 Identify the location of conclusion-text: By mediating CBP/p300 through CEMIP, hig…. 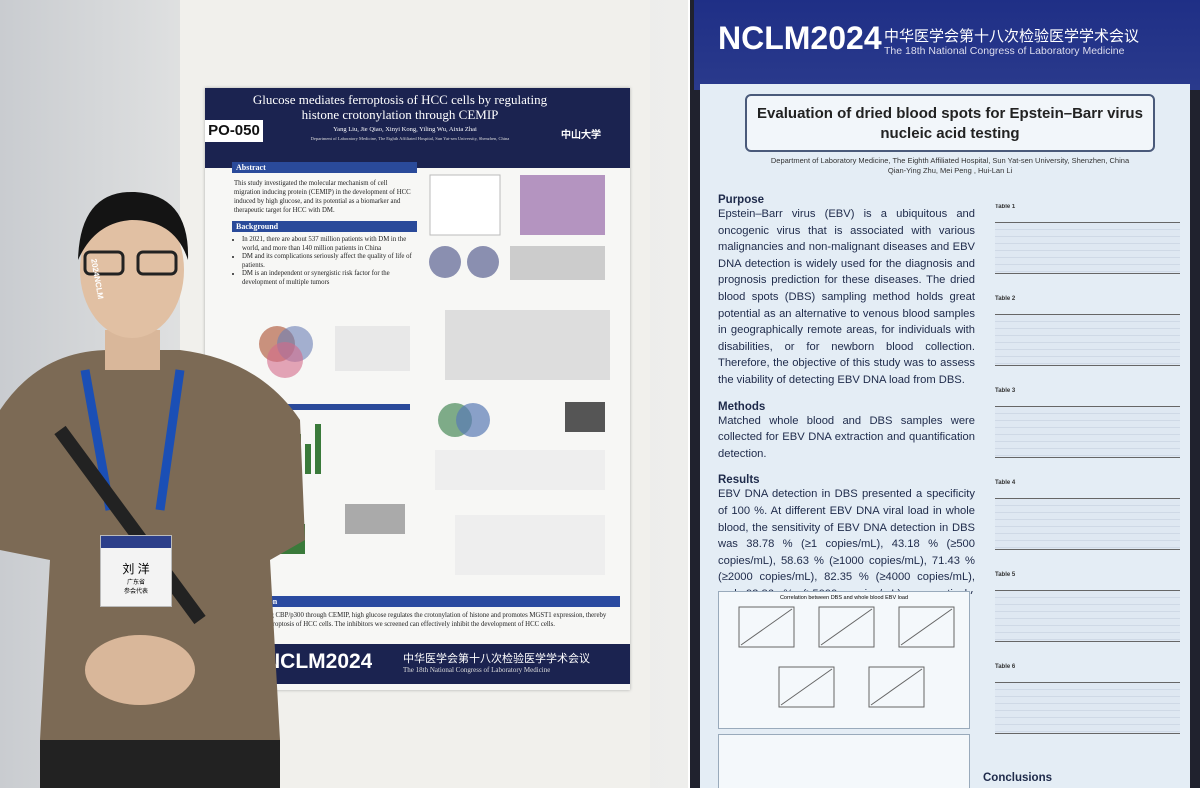
(422, 620).